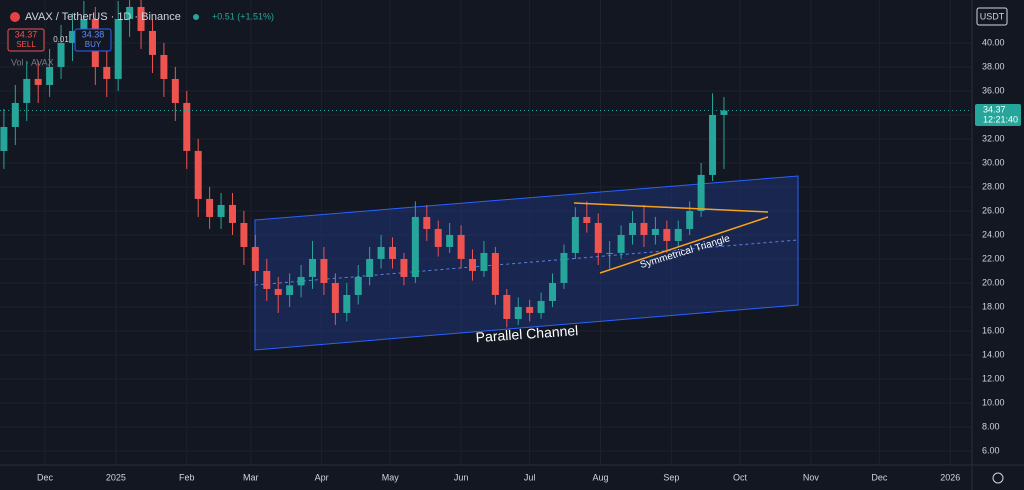 The width and height of the screenshot is (1024, 490). I want to click on y-tick-label: 36.00, so click(993, 90).